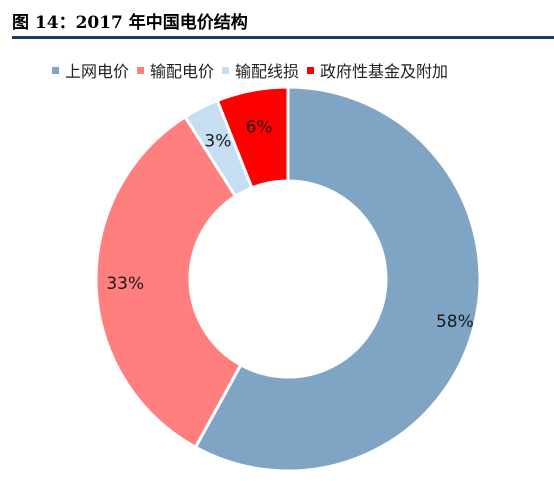 The image size is (554, 481). Describe the element at coordinates (182, 71) in the screenshot. I see `legend-label-transmission-price: 输配电价` at that location.